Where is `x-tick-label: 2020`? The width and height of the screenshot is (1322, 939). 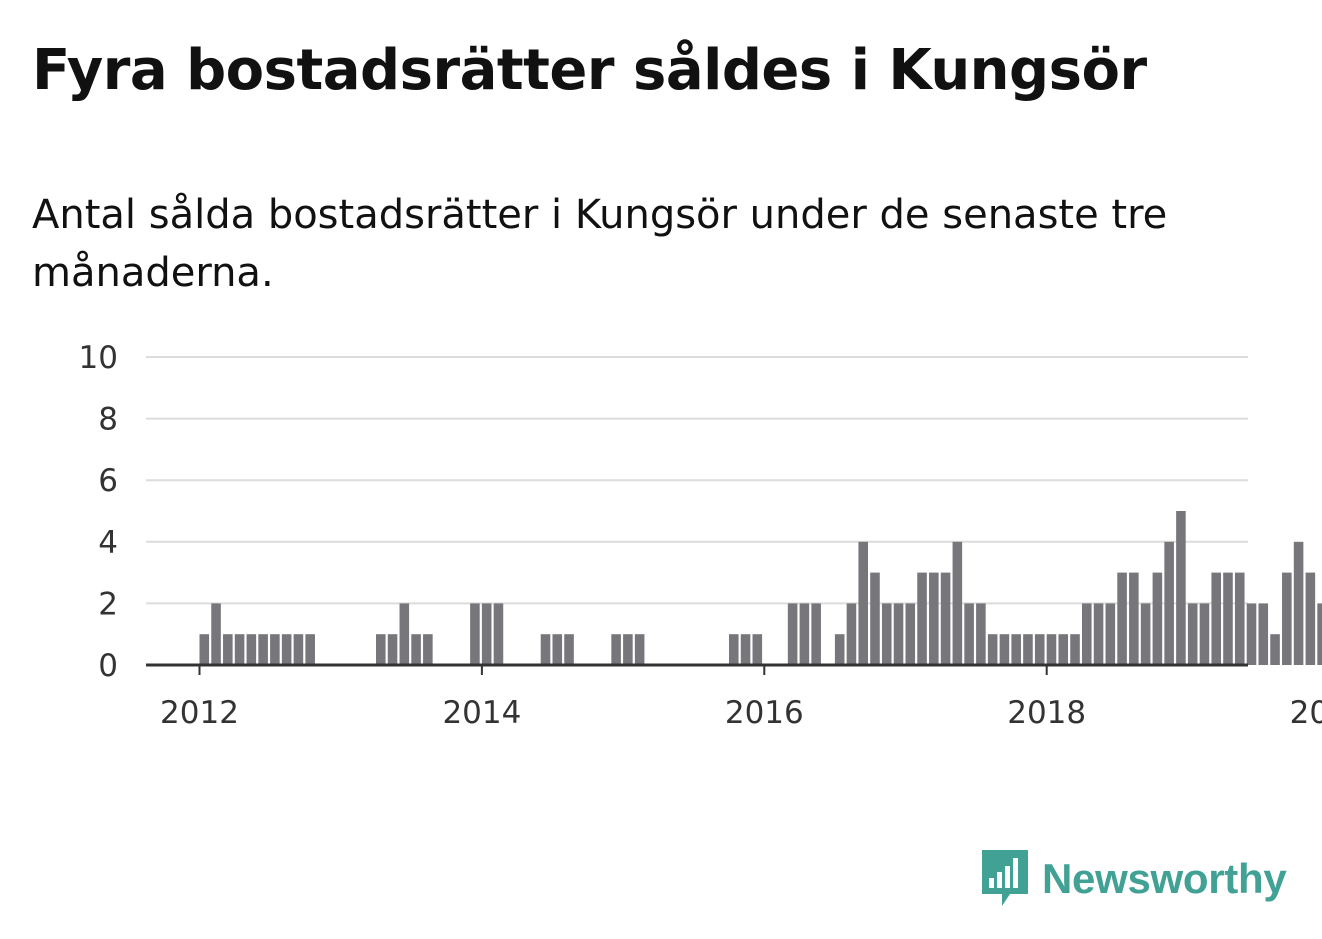 x-tick-label: 2020 is located at coordinates (1306, 713).